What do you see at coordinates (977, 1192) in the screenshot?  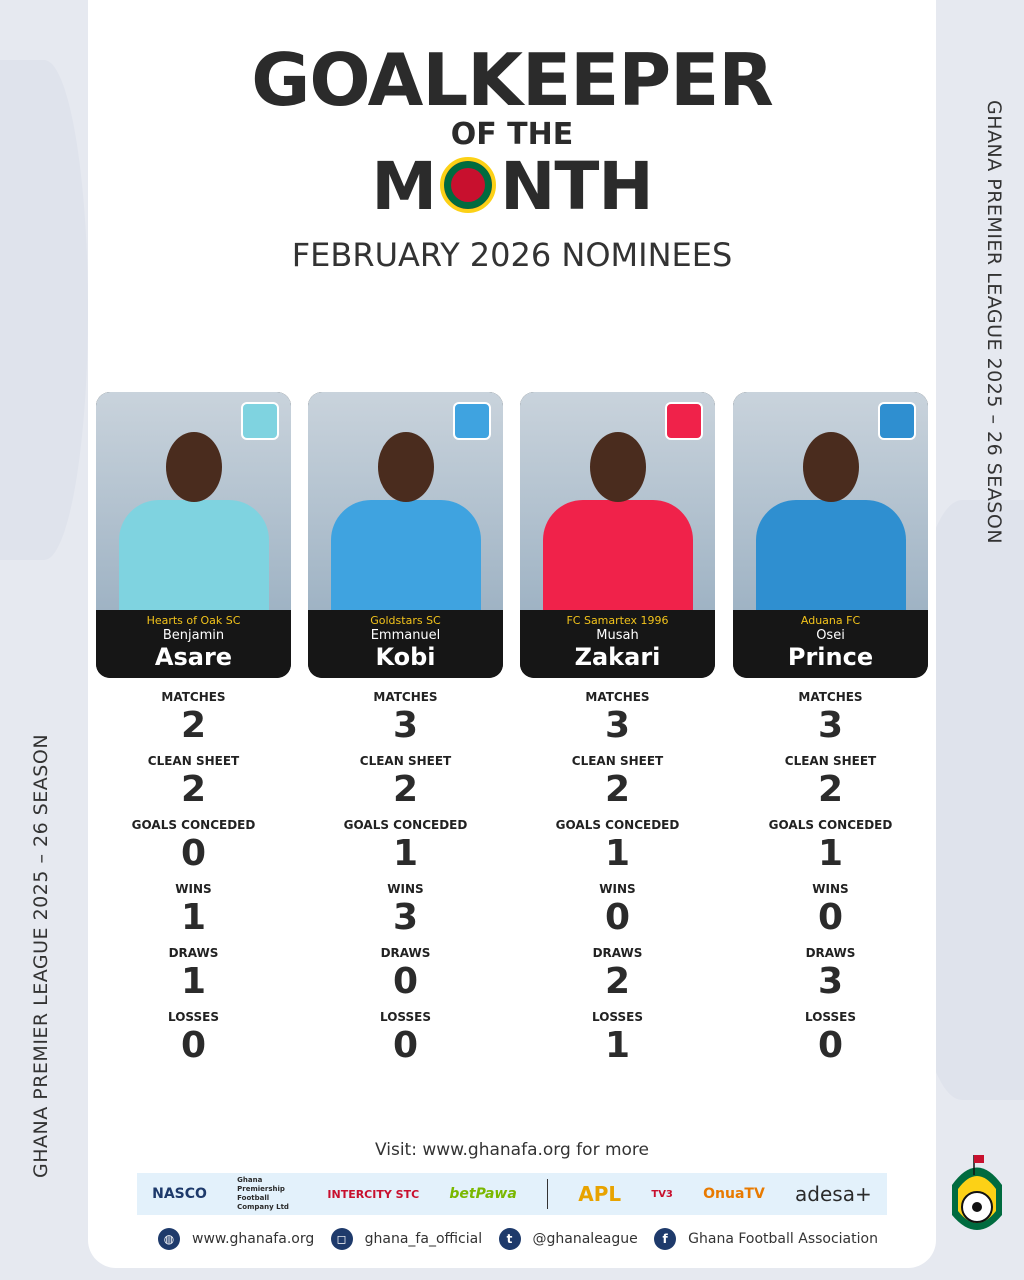 I see `gfa-logo` at bounding box center [977, 1192].